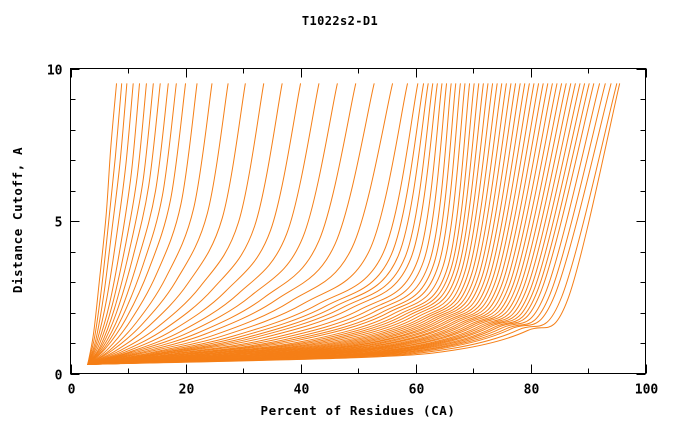  Describe the element at coordinates (302, 390) in the screenshot. I see `x-tick-label: 40` at that location.